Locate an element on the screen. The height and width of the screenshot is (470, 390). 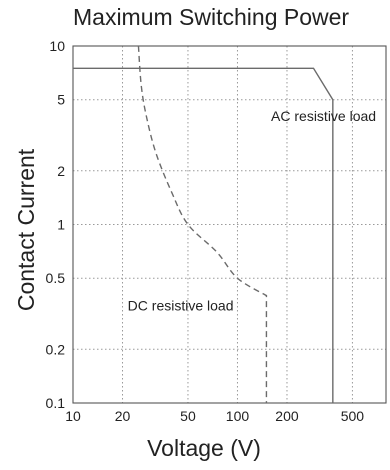
y-axis-title: Contact Current is located at coordinates (26, 229).